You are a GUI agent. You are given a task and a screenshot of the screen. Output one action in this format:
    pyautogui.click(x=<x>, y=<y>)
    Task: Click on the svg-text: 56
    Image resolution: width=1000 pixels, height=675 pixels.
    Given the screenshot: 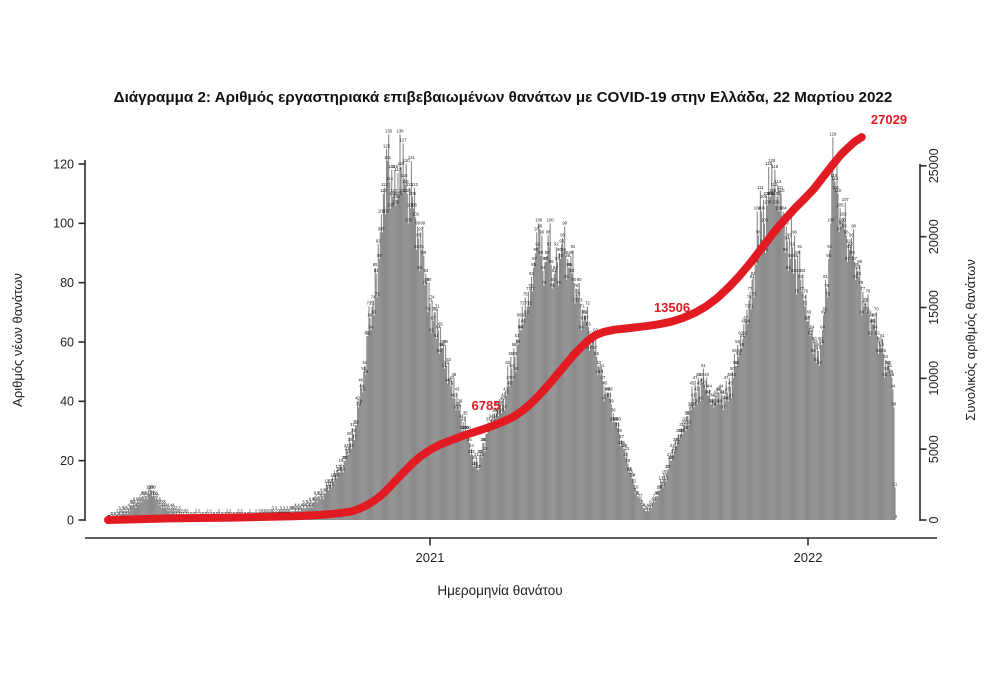 What is the action you would take?
    pyautogui.click(x=878, y=350)
    